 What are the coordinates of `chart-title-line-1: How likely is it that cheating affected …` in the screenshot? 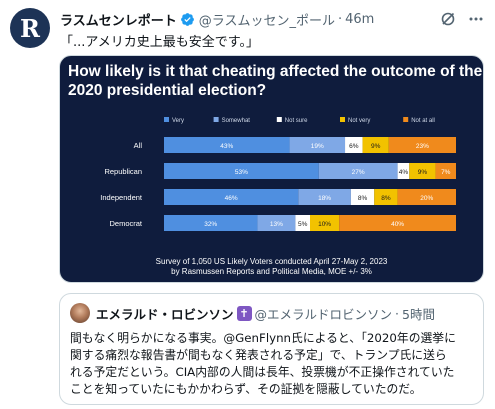 It's located at (275, 71).